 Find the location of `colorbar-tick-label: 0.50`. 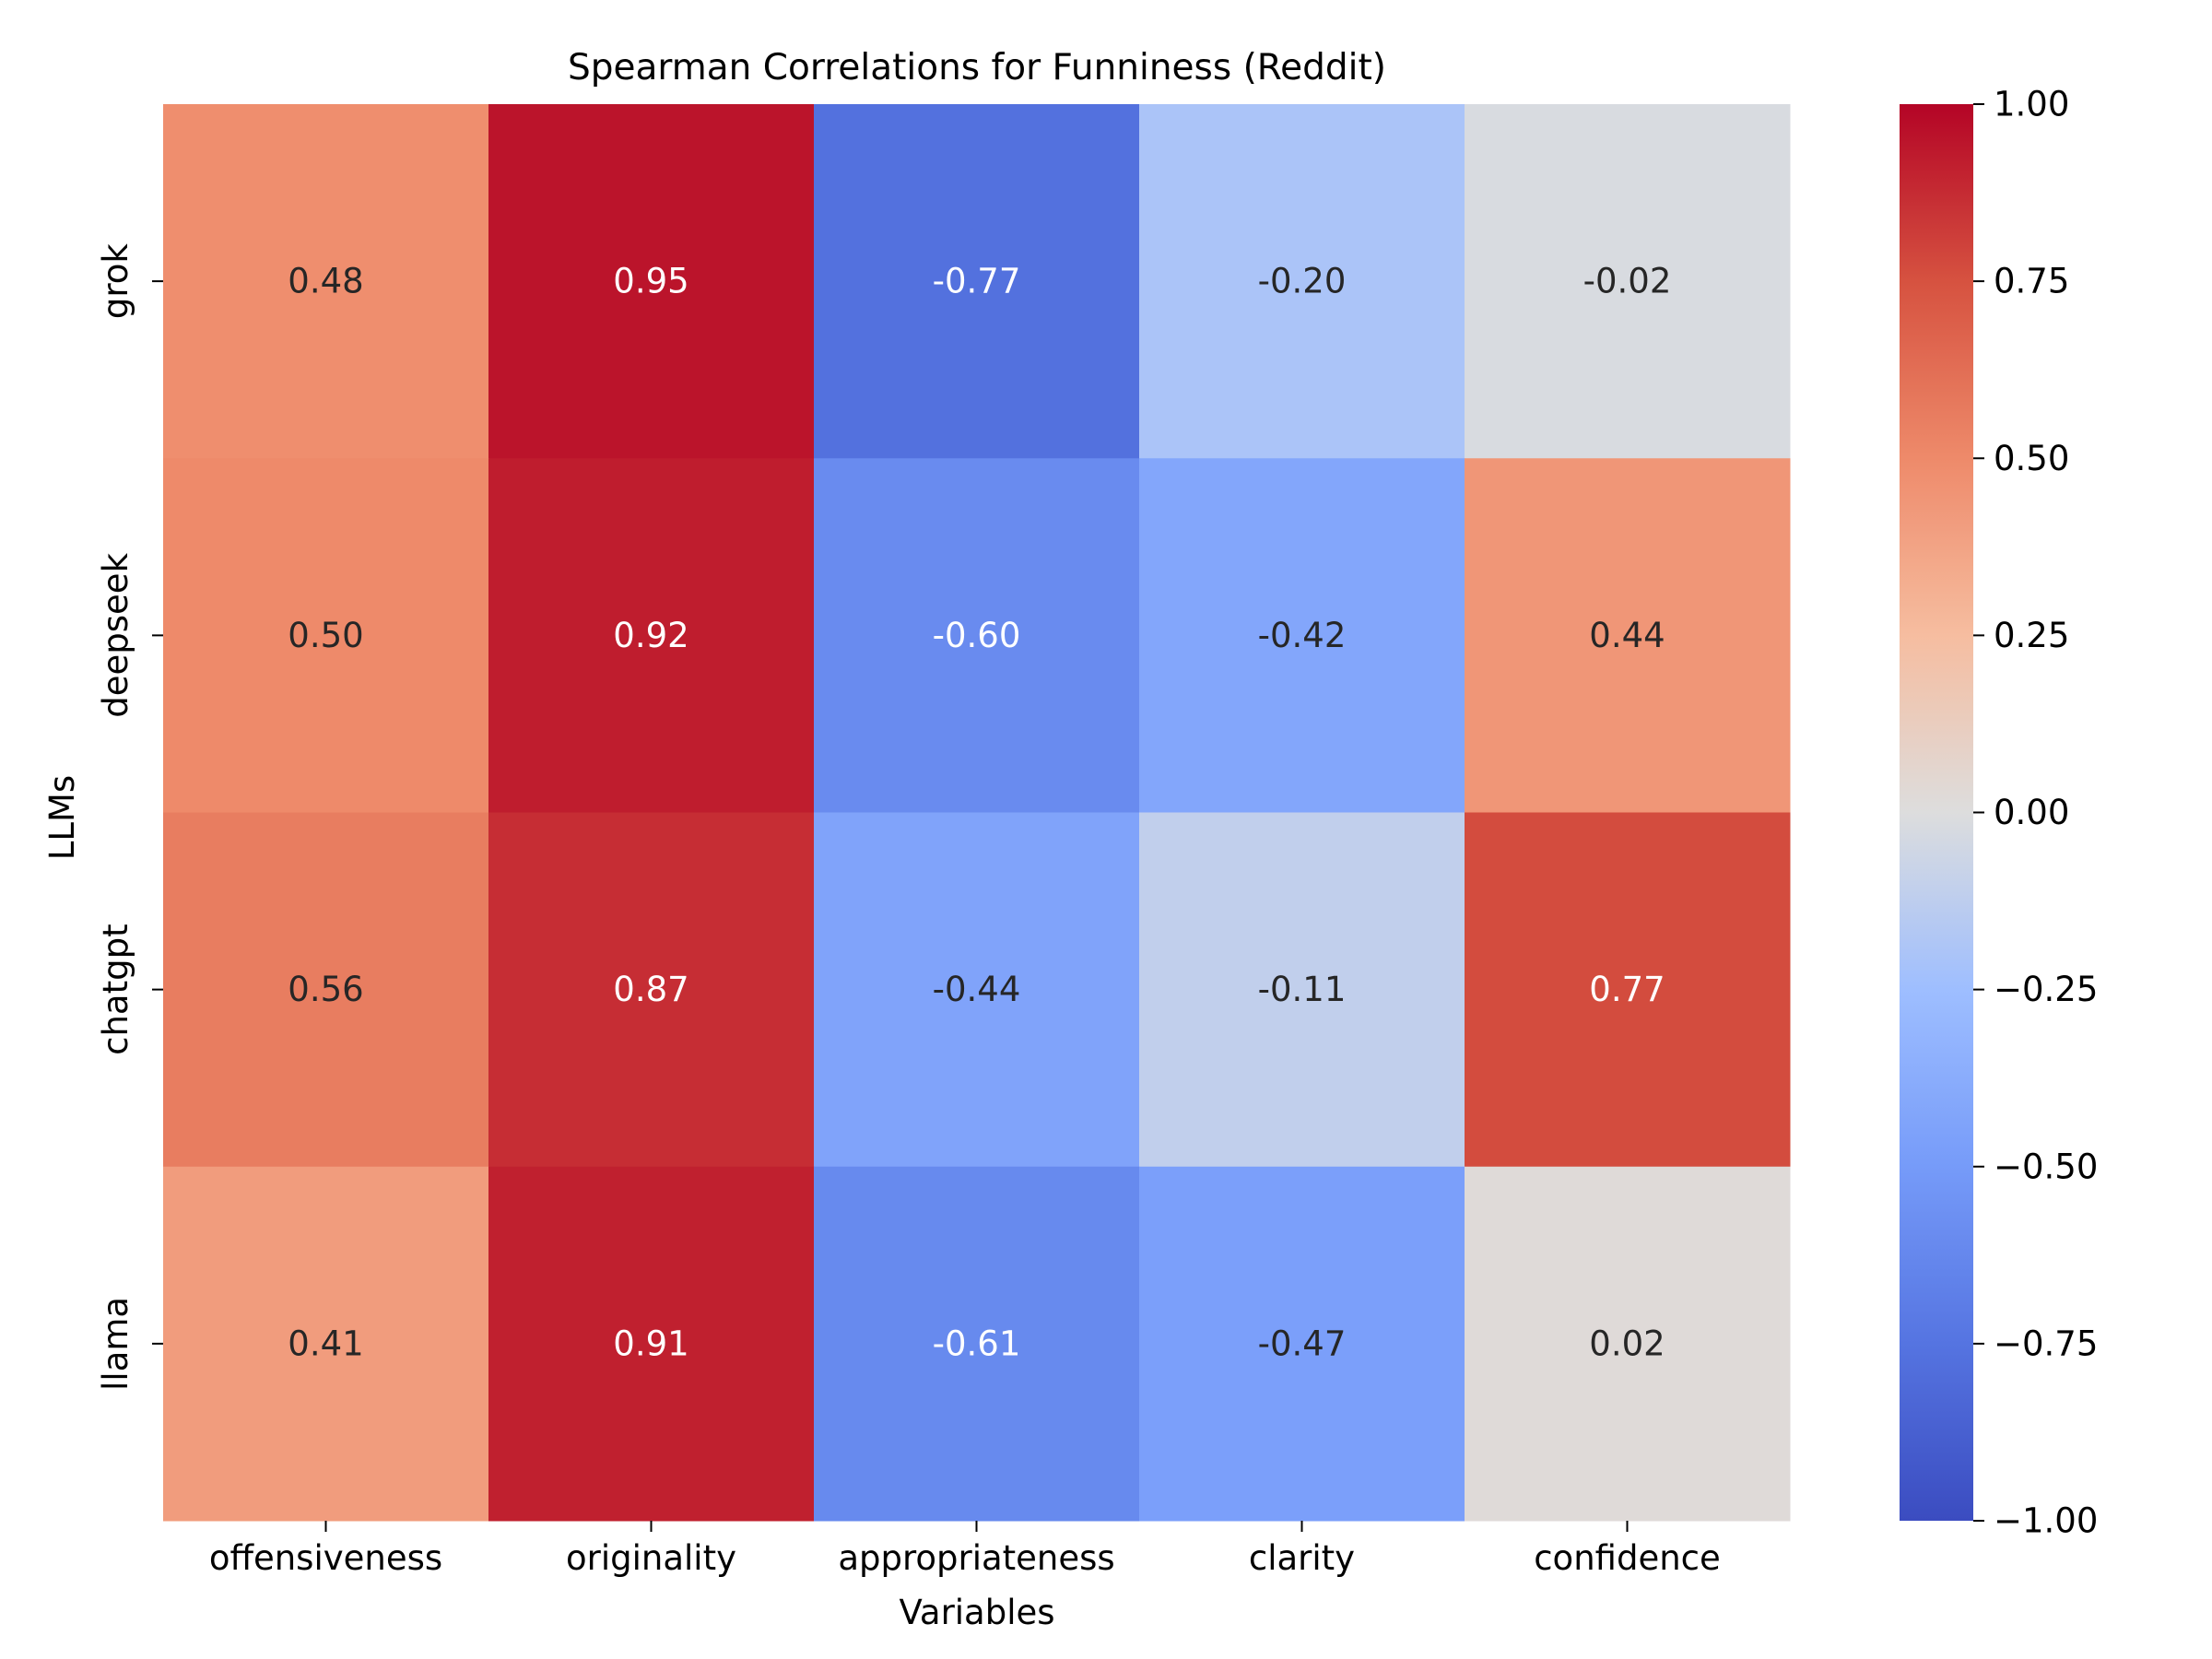

colorbar-tick-label: 0.50 is located at coordinates (2031, 458).